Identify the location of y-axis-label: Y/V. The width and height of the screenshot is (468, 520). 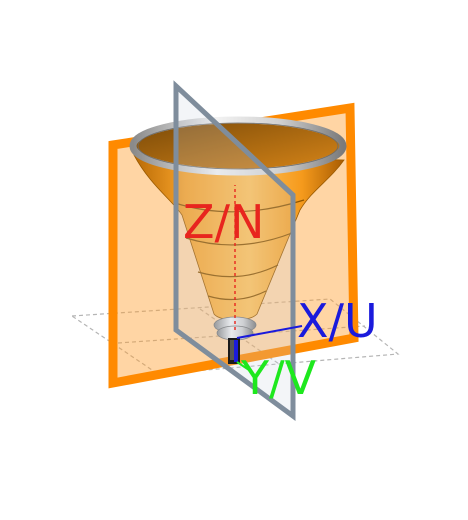
(278, 378).